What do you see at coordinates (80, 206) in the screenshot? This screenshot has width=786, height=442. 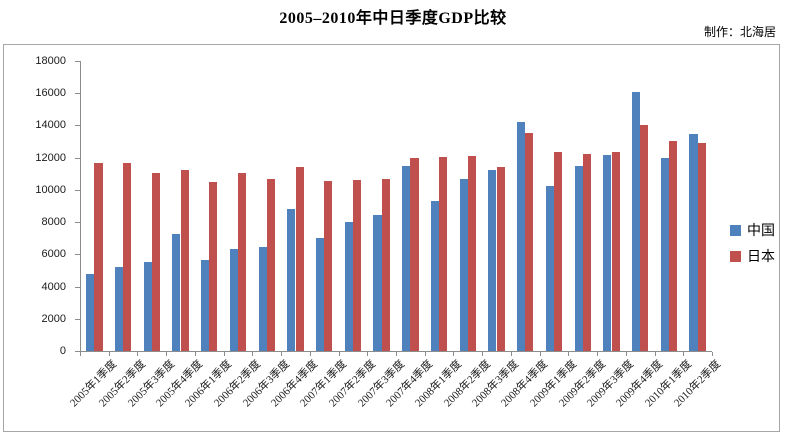 I see `y-axis-line` at bounding box center [80, 206].